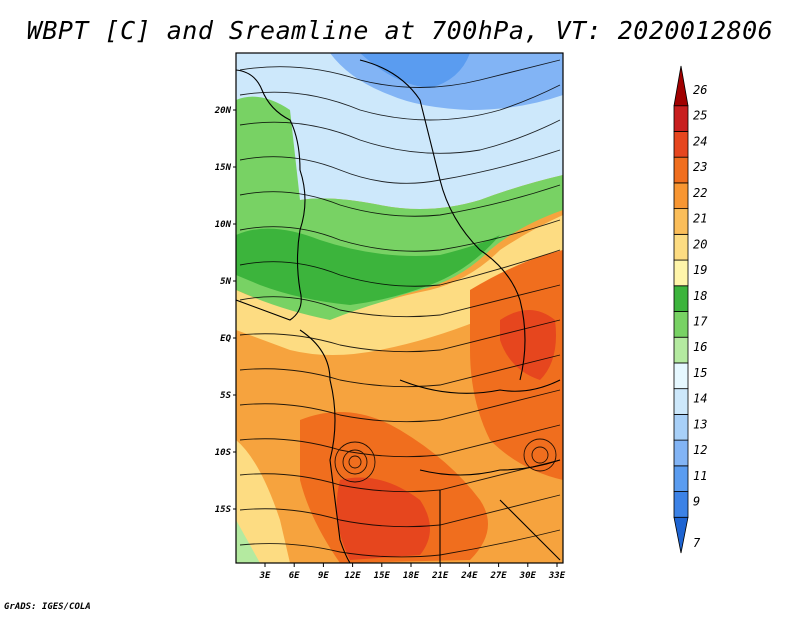  I want to click on lat-tick-label: 10S, so click(223, 453).